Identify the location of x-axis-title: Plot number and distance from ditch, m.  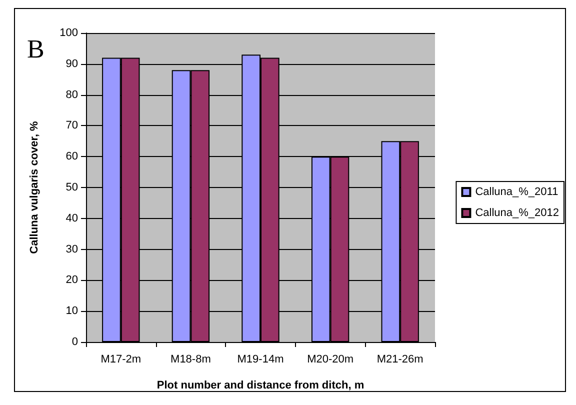
(260, 386).